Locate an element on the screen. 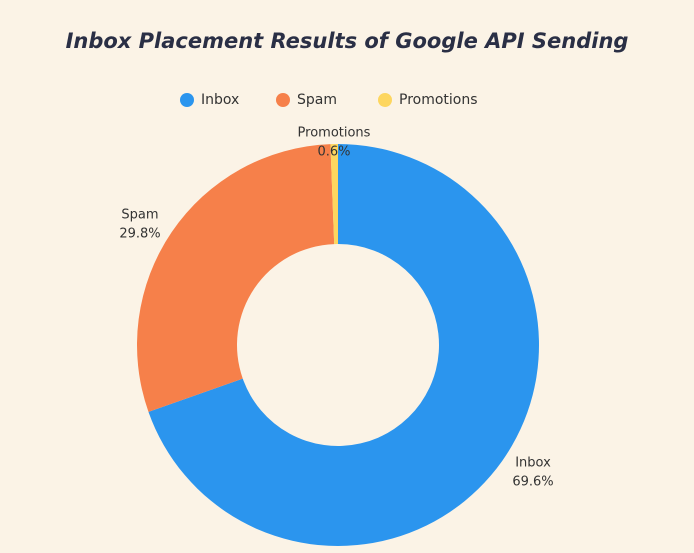 The height and width of the screenshot is (553, 694). legend-label: Spam is located at coordinates (317, 100).